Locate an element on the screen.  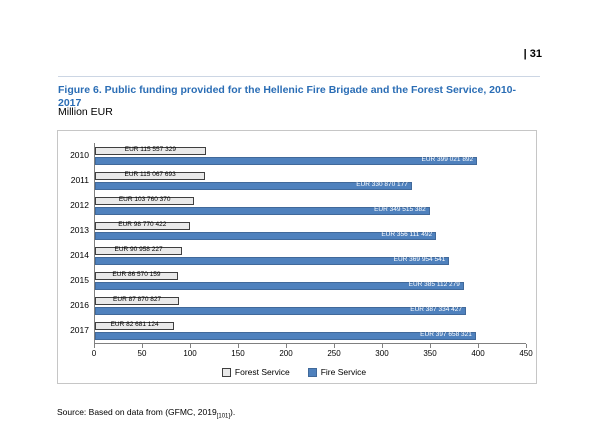
bar-row: EUR 98 770 422 EUR 356 111 492 is located at coordinates (310, 230).